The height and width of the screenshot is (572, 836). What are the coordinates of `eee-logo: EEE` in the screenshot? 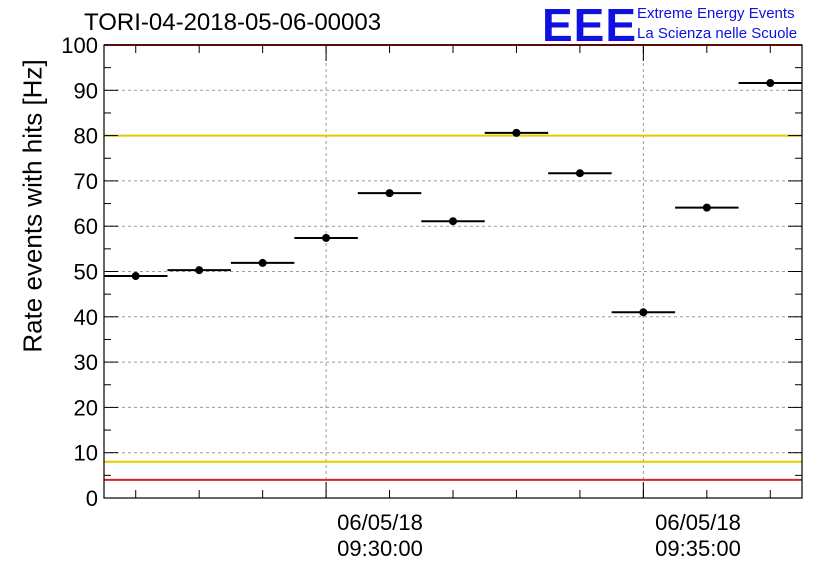 It's located at (590, 25).